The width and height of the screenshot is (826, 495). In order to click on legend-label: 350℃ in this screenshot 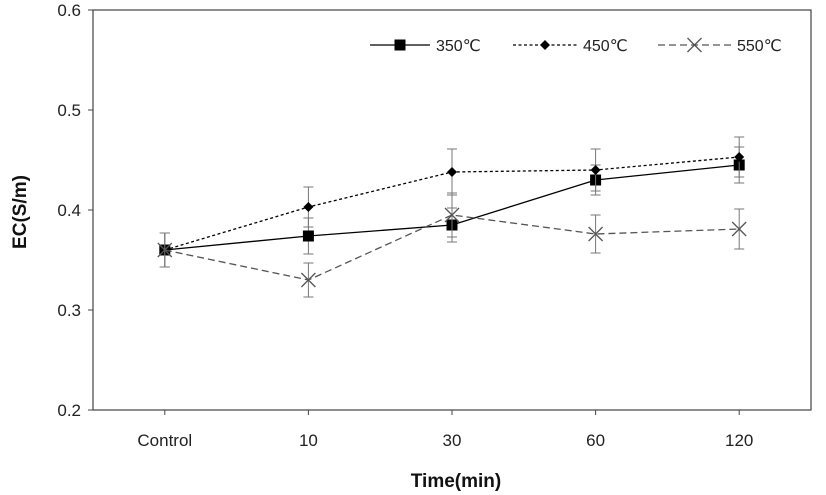, I will do `click(458, 46)`.